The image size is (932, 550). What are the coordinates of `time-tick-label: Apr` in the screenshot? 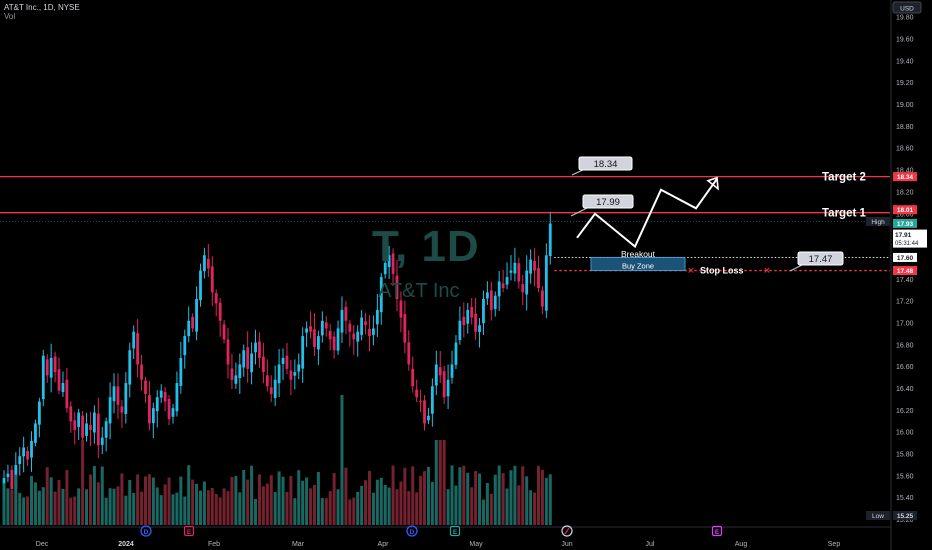 It's located at (384, 544).